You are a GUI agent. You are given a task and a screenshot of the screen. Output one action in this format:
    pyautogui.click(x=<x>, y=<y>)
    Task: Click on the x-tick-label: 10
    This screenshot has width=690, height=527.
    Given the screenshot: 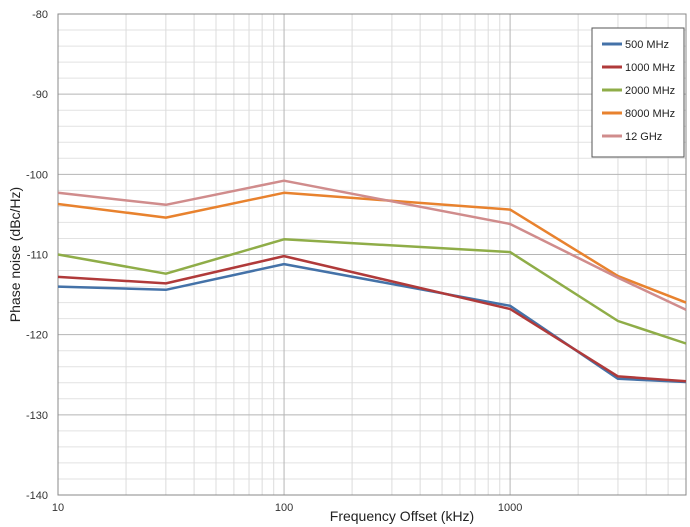 What is the action you would take?
    pyautogui.click(x=58, y=508)
    